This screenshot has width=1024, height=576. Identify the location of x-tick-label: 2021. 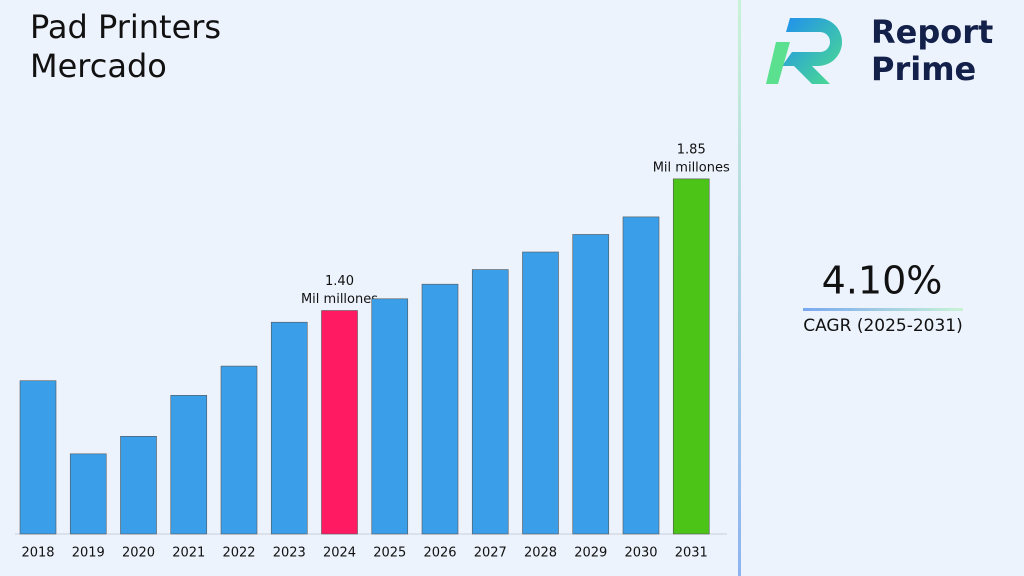
(188, 553).